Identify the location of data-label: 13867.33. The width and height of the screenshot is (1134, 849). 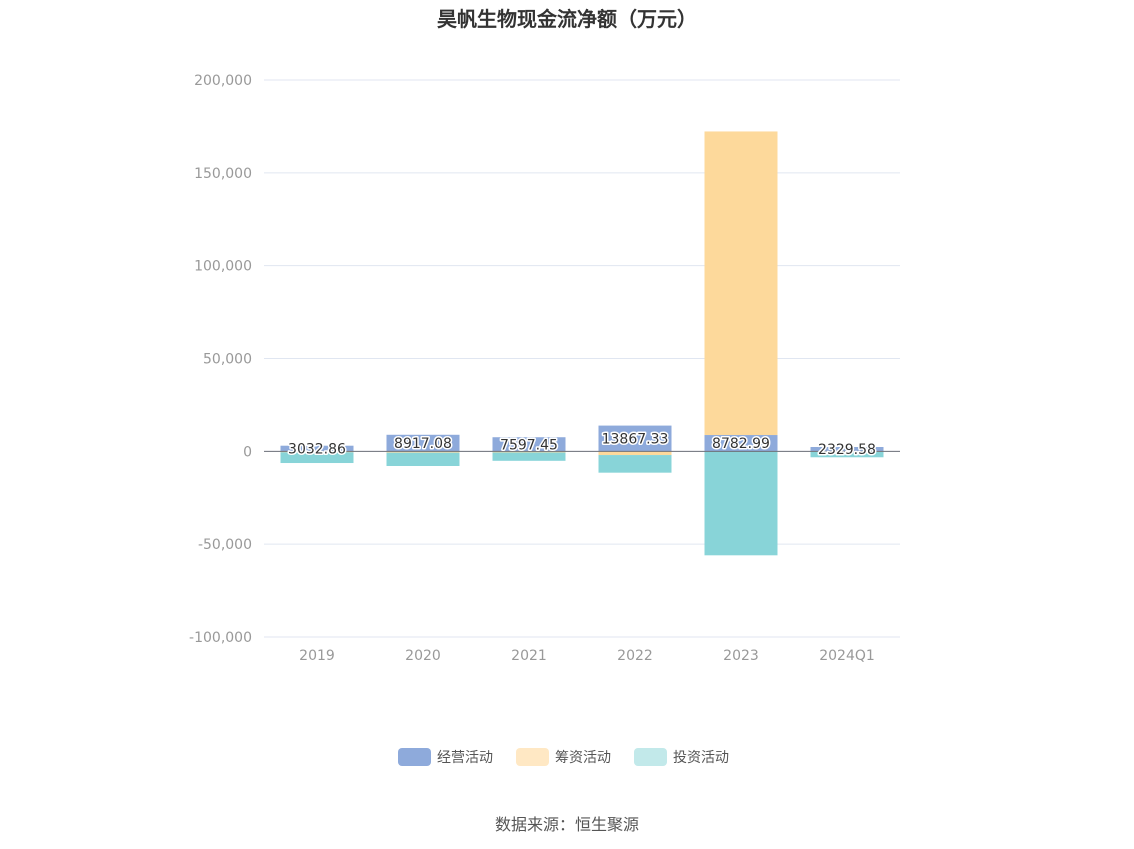
(635, 439).